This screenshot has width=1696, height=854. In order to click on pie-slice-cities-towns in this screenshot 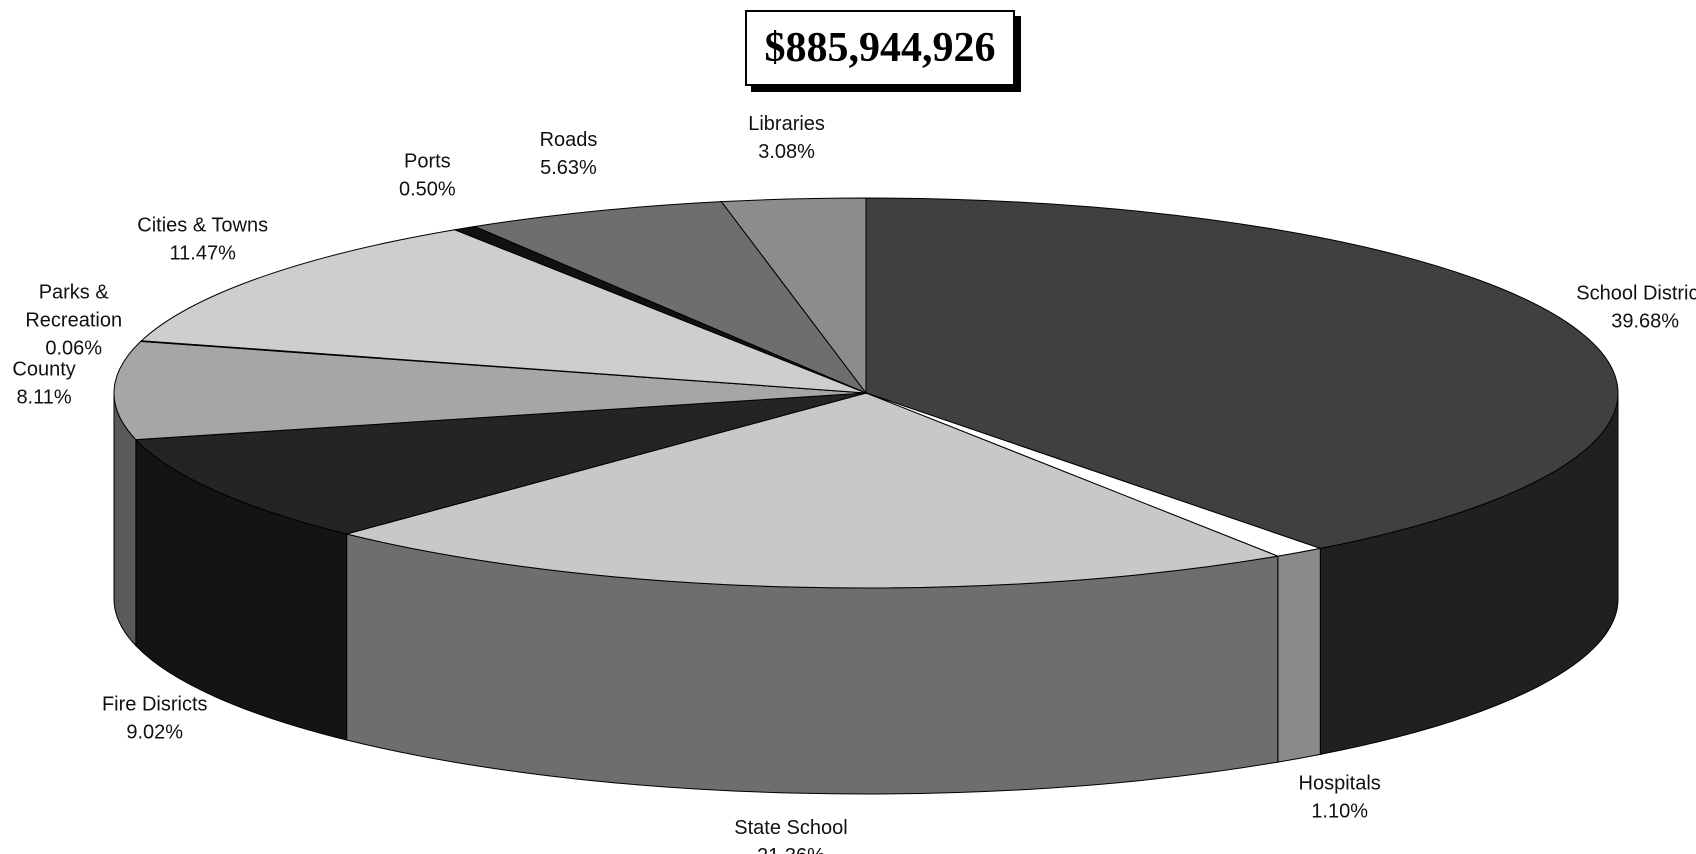, I will do `click(503, 311)`.